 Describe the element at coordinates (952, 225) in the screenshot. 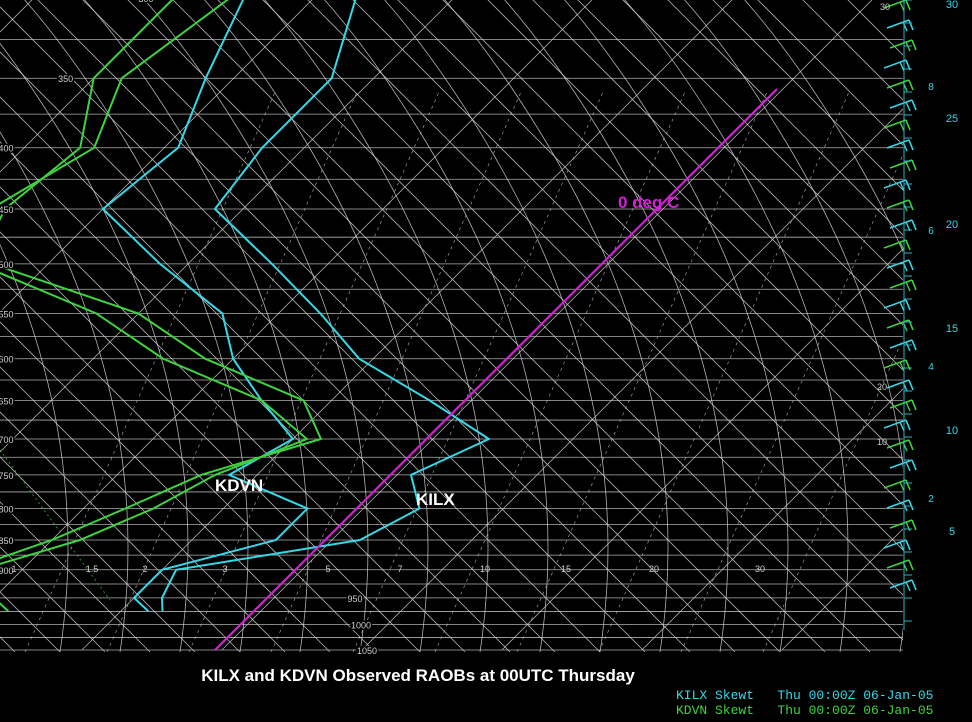

I see `height-kft-label: 20` at that location.